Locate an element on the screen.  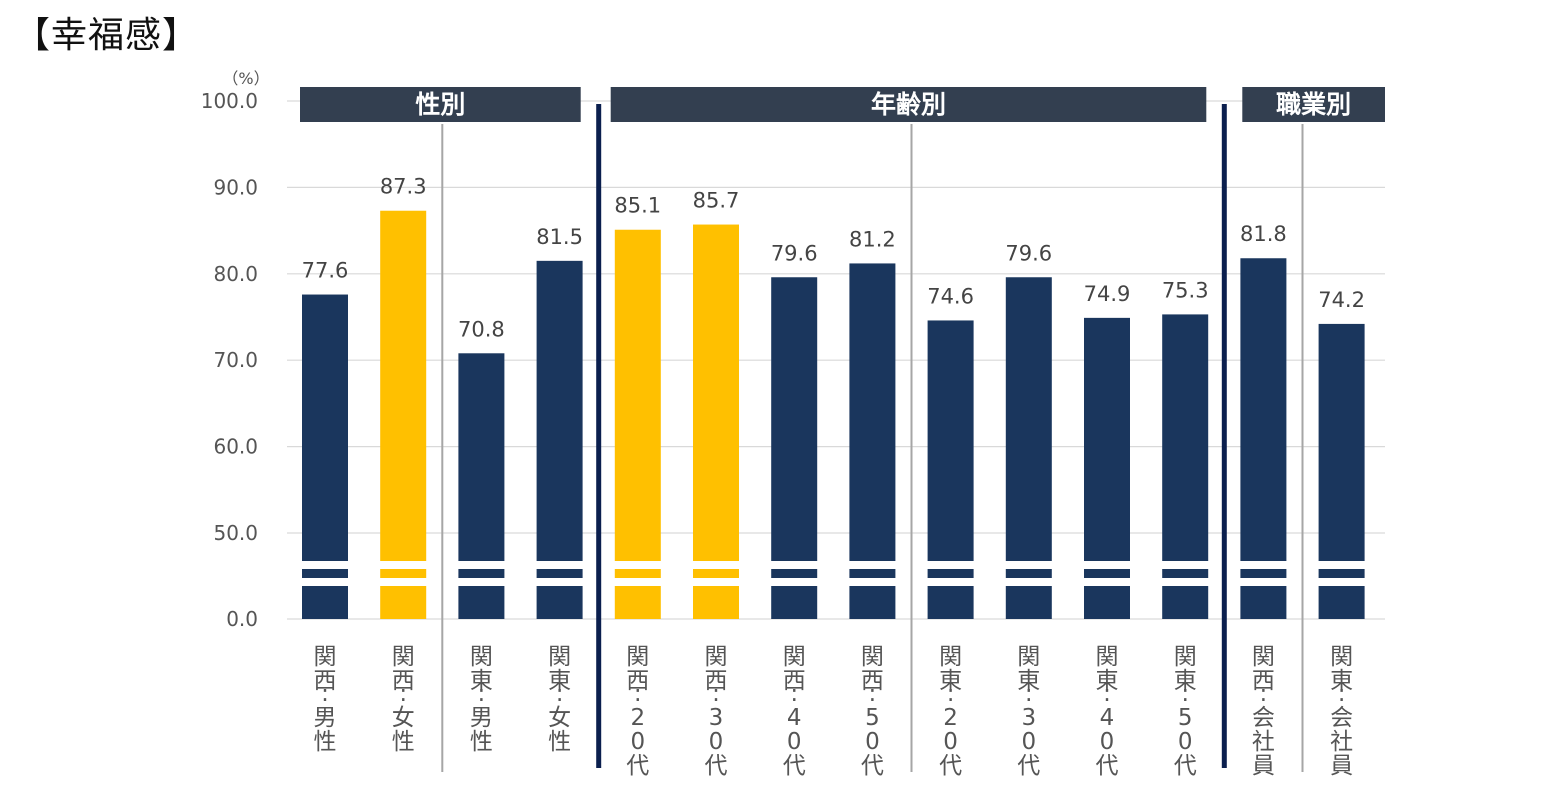
data-label: 85.1 is located at coordinates (637, 206).